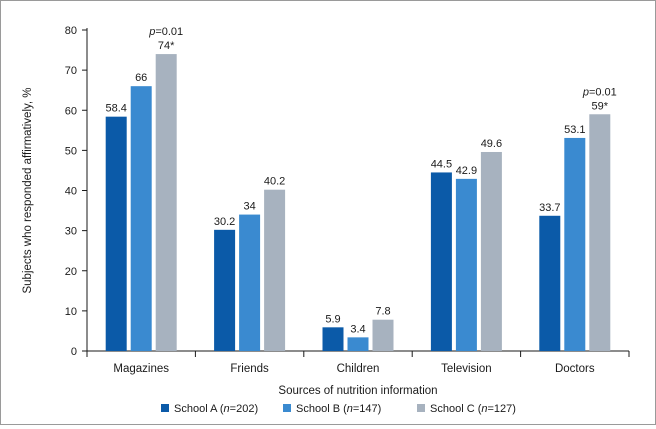  Describe the element at coordinates (441, 164) in the screenshot. I see `data-label: 44.5` at that location.